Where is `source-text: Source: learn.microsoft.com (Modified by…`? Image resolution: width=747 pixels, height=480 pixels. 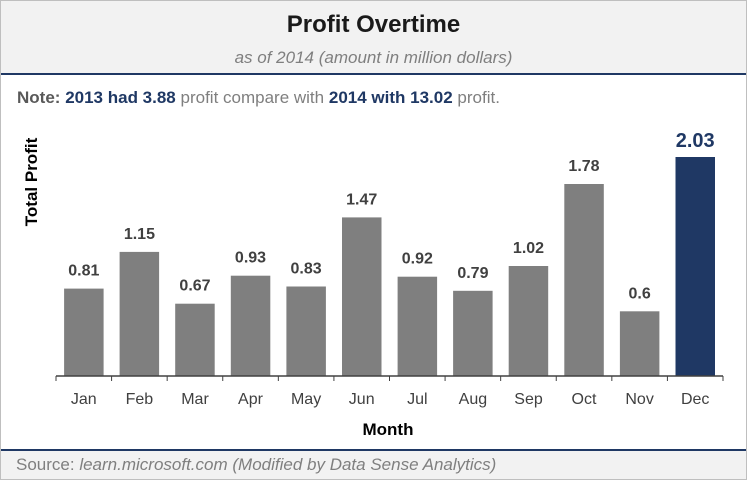 source-text: Source: learn.microsoft.com (Modified by… is located at coordinates (256, 465).